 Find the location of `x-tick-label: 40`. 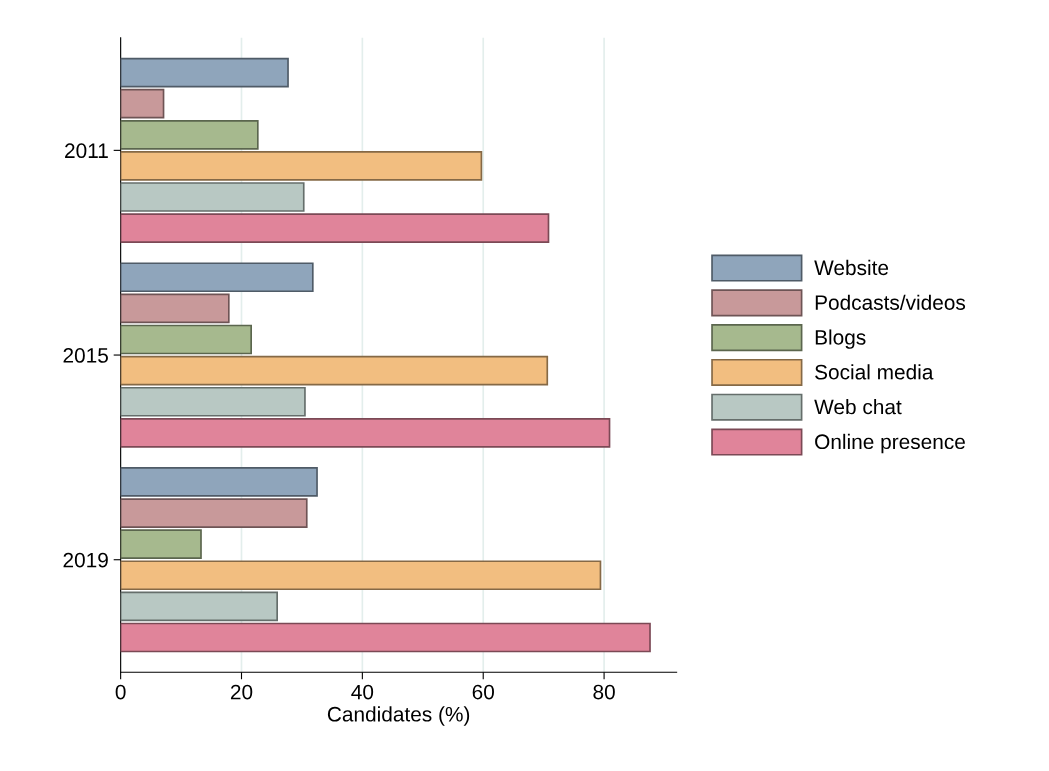

x-tick-label: 40 is located at coordinates (362, 692).